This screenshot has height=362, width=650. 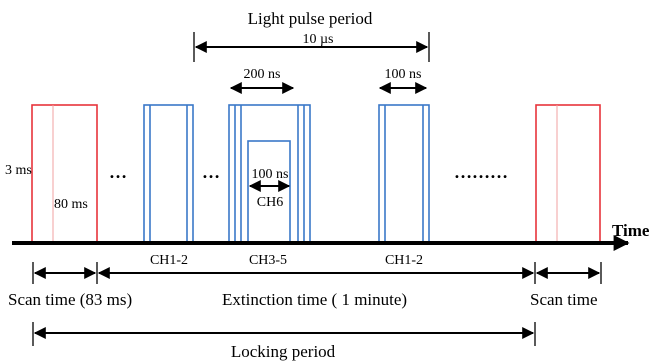 I want to click on label-ch6: CH6, so click(x=270, y=202).